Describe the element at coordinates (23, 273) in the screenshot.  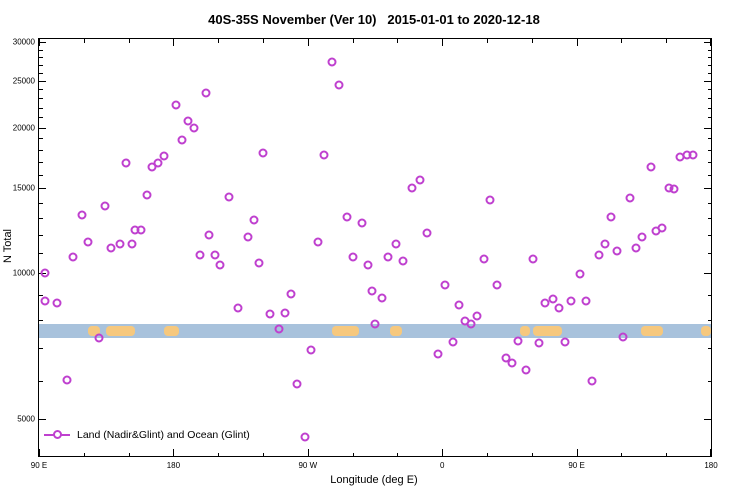
I see `y-tick-label: 10000` at that location.